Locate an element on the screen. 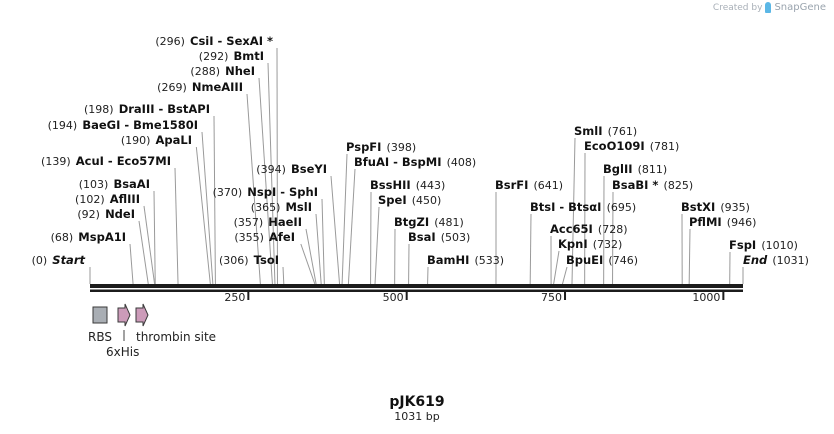  site-position: (1031) is located at coordinates (790, 260).